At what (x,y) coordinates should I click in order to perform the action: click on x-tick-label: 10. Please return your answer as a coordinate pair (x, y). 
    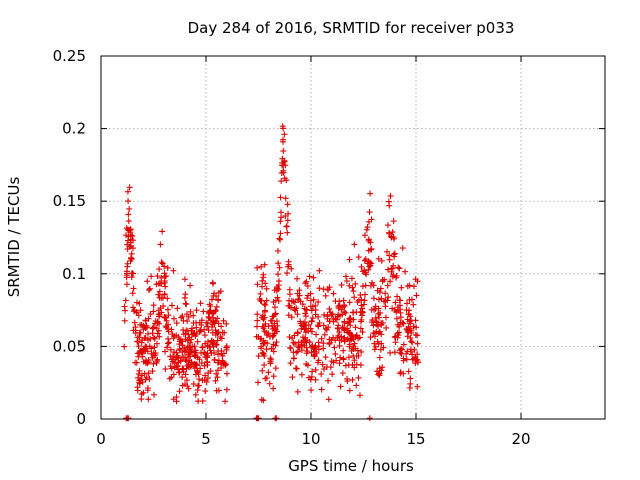
    Looking at the image, I should click on (310, 439).